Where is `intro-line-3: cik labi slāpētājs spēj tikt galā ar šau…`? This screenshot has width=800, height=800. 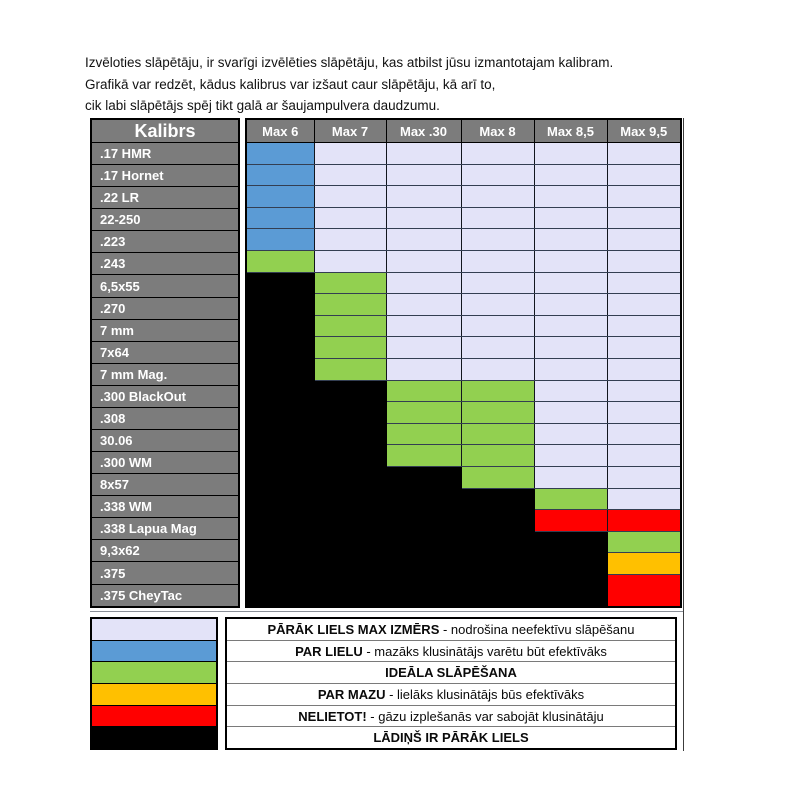
intro-line-3: cik labi slāpētājs spēj tikt galā ar šau… is located at coordinates (262, 105).